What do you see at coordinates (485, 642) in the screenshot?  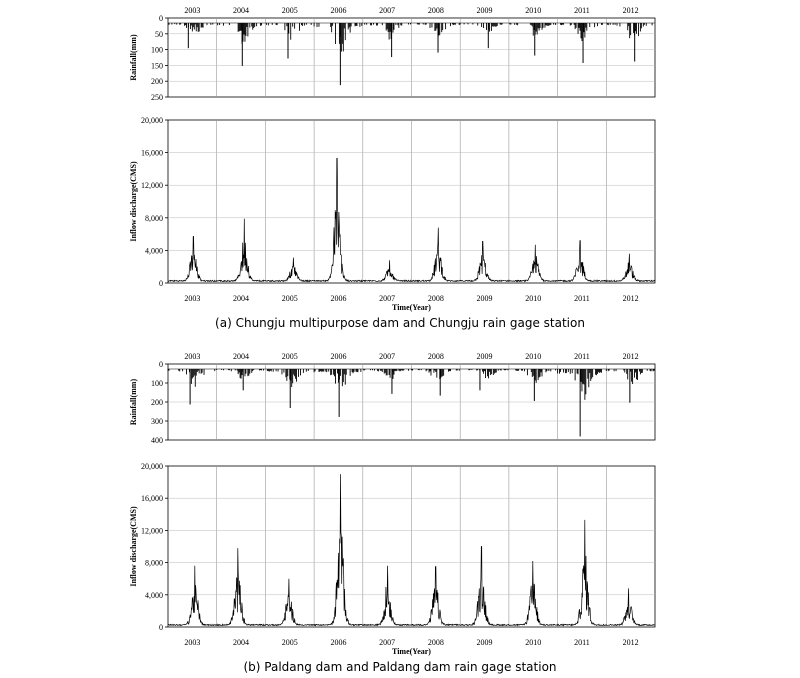 I see `b-flow-year-label: 2009` at bounding box center [485, 642].